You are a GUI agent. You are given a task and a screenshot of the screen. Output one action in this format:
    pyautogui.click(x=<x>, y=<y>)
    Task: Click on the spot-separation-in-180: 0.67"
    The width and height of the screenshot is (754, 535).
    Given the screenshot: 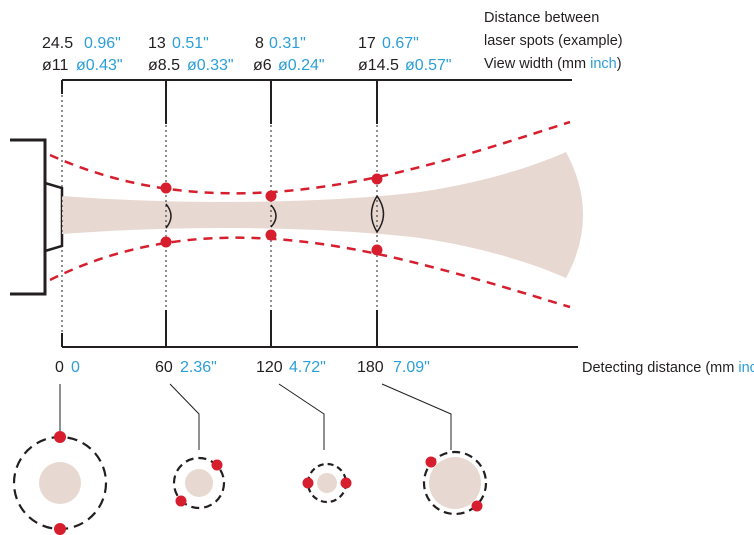 What is the action you would take?
    pyautogui.click(x=400, y=43)
    